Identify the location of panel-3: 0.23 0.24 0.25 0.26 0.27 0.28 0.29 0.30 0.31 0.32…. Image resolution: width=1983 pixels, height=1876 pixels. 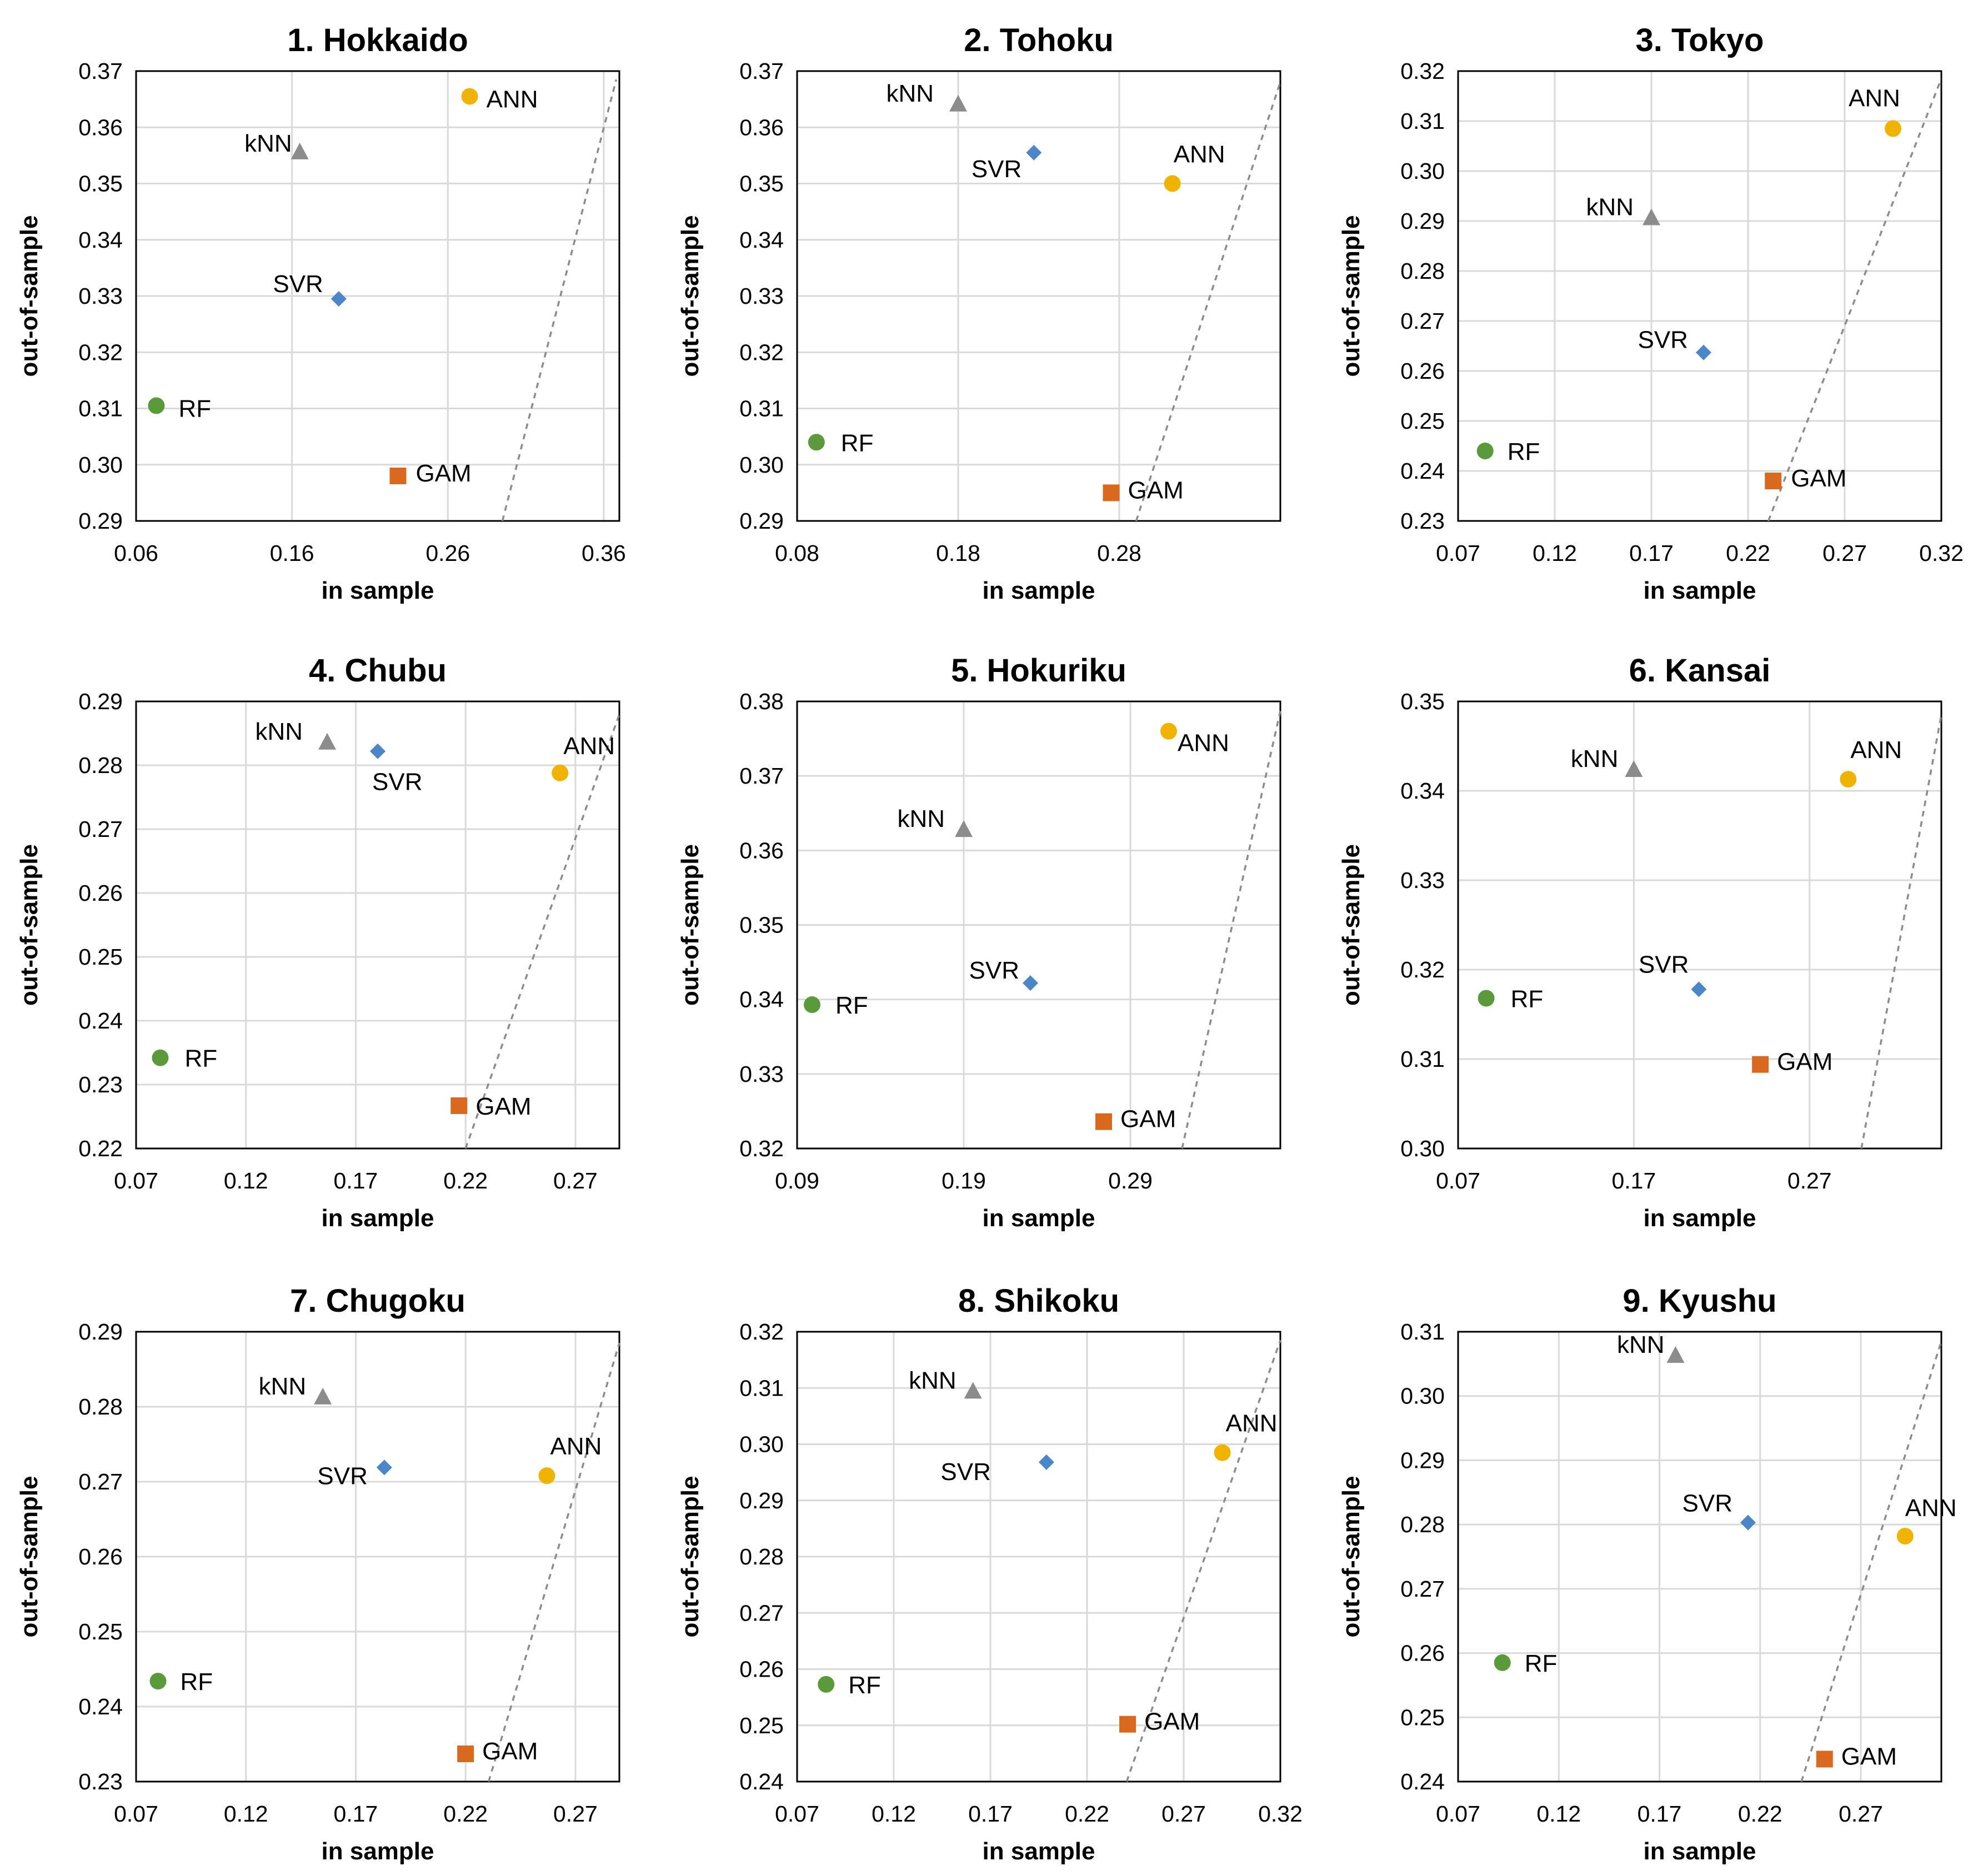
(1651, 313).